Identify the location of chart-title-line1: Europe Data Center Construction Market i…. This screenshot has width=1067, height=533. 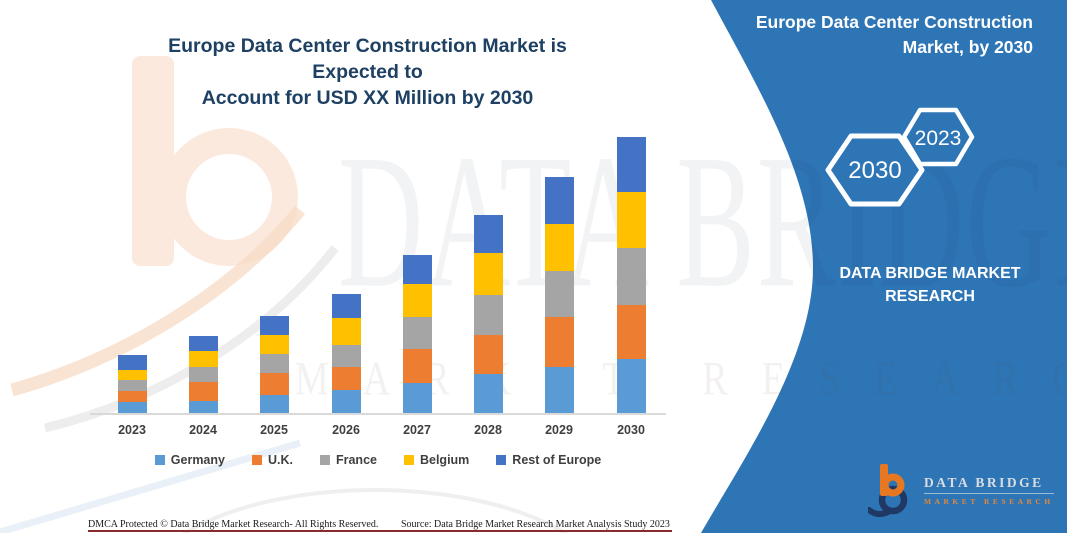
(367, 59).